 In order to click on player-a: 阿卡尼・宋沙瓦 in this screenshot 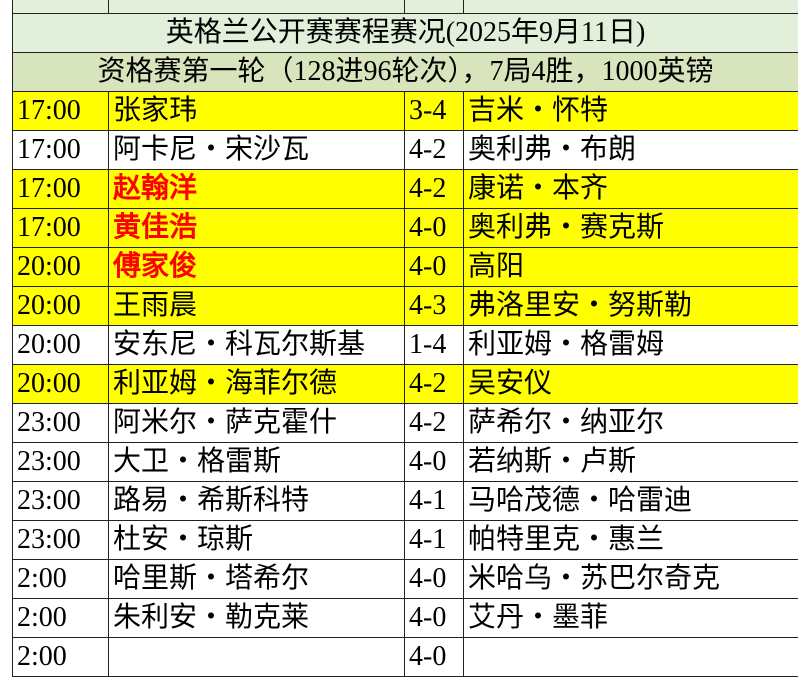, I will do `click(257, 150)`.